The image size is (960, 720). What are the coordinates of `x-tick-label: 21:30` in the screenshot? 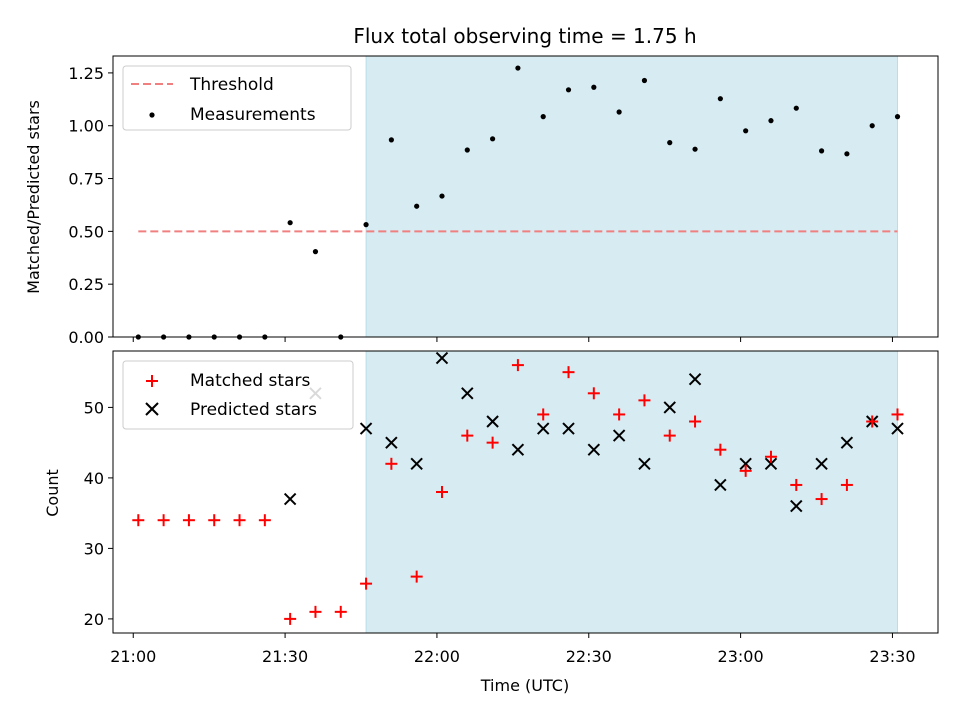 It's located at (285, 656).